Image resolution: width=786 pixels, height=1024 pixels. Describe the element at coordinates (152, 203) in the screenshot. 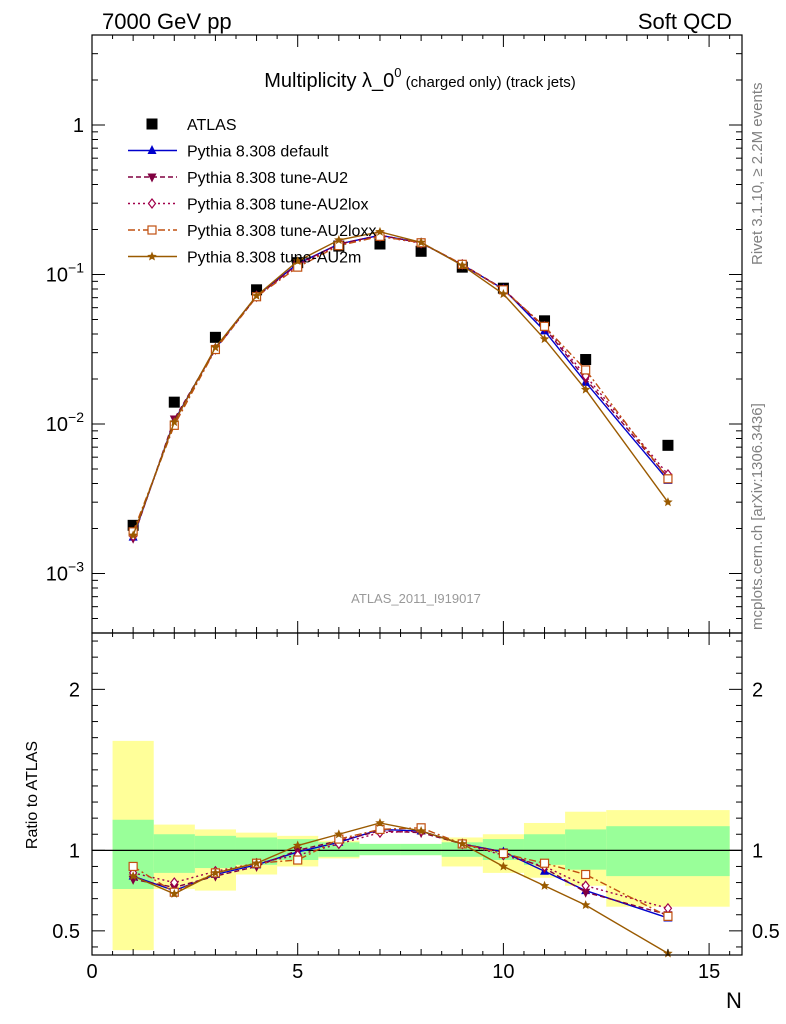

I see `legend-marker-au2lox` at that location.